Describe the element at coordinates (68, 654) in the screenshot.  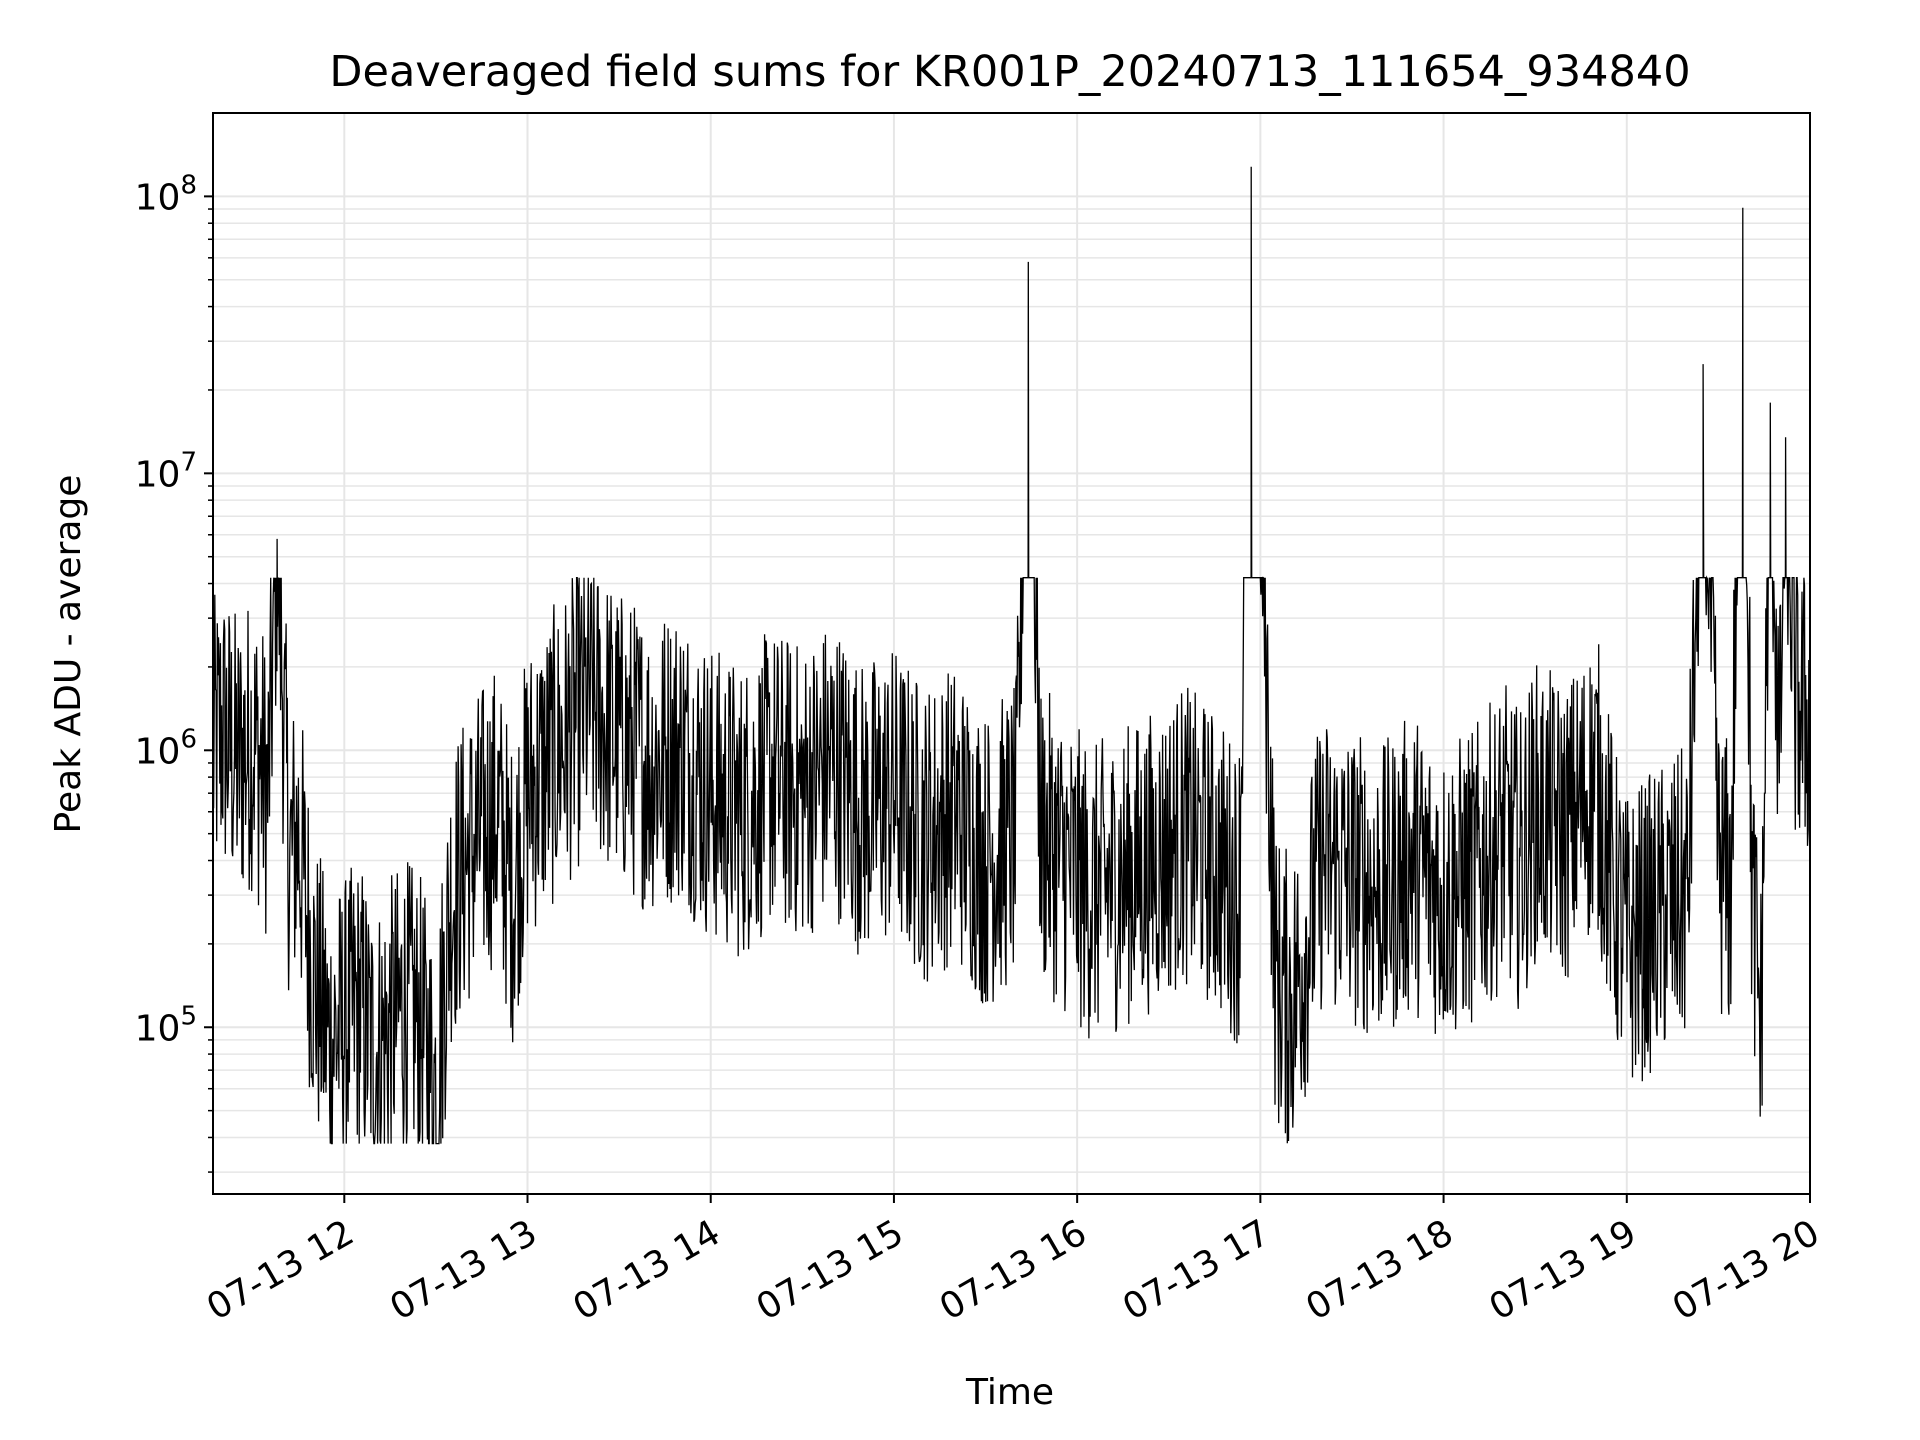
I see `y-axis-label: Peak ADU - average` at that location.